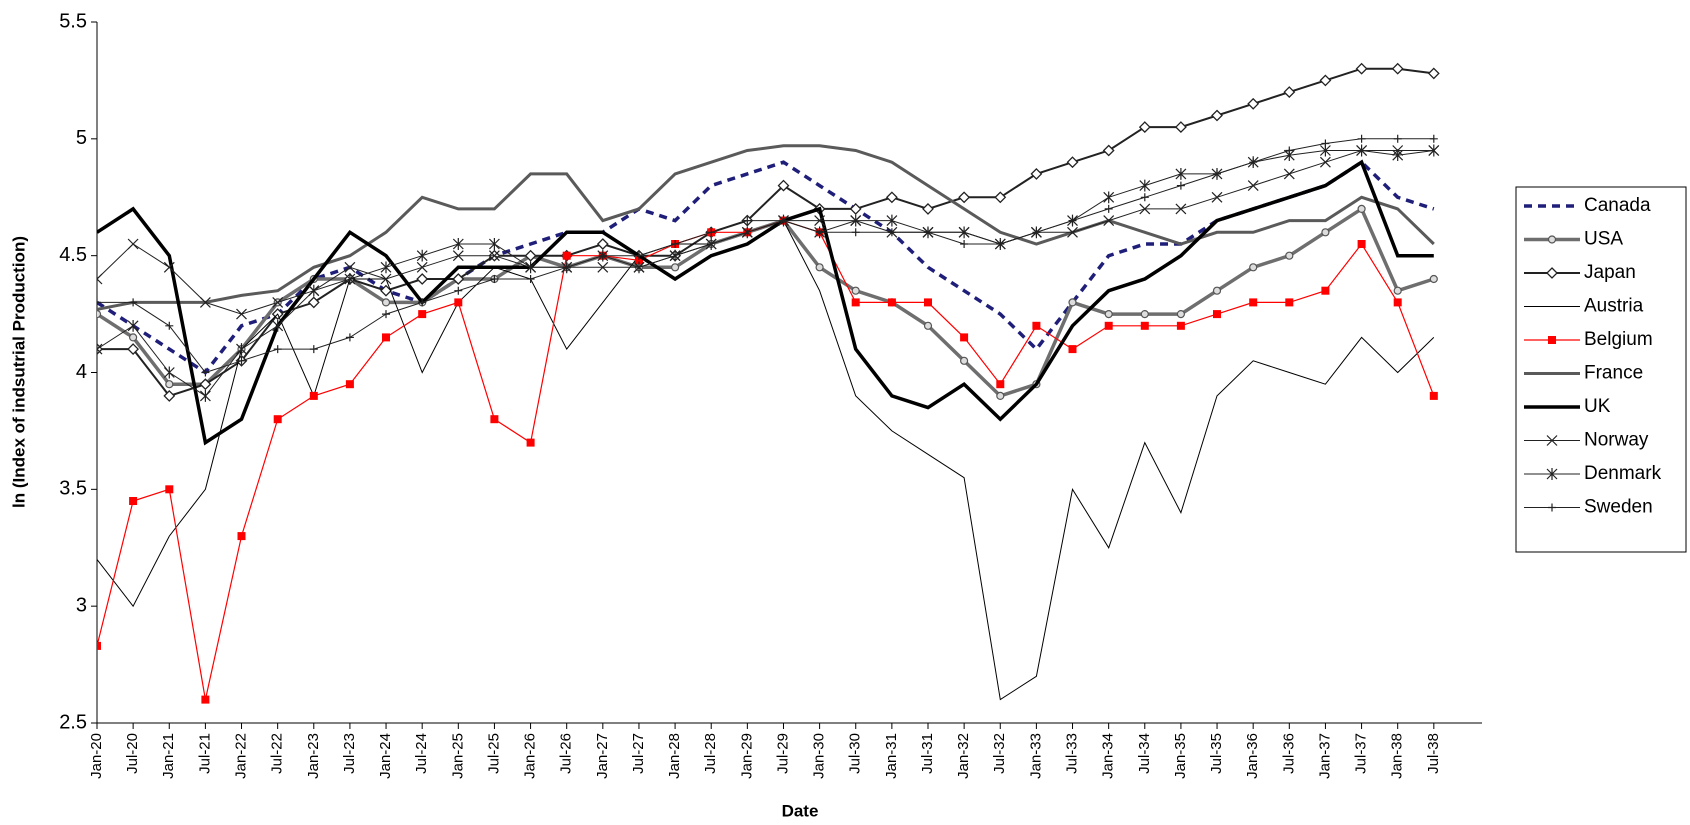 The width and height of the screenshot is (1690, 825). I want to click on x-tick-label: Jan-36, so click(1252, 756).